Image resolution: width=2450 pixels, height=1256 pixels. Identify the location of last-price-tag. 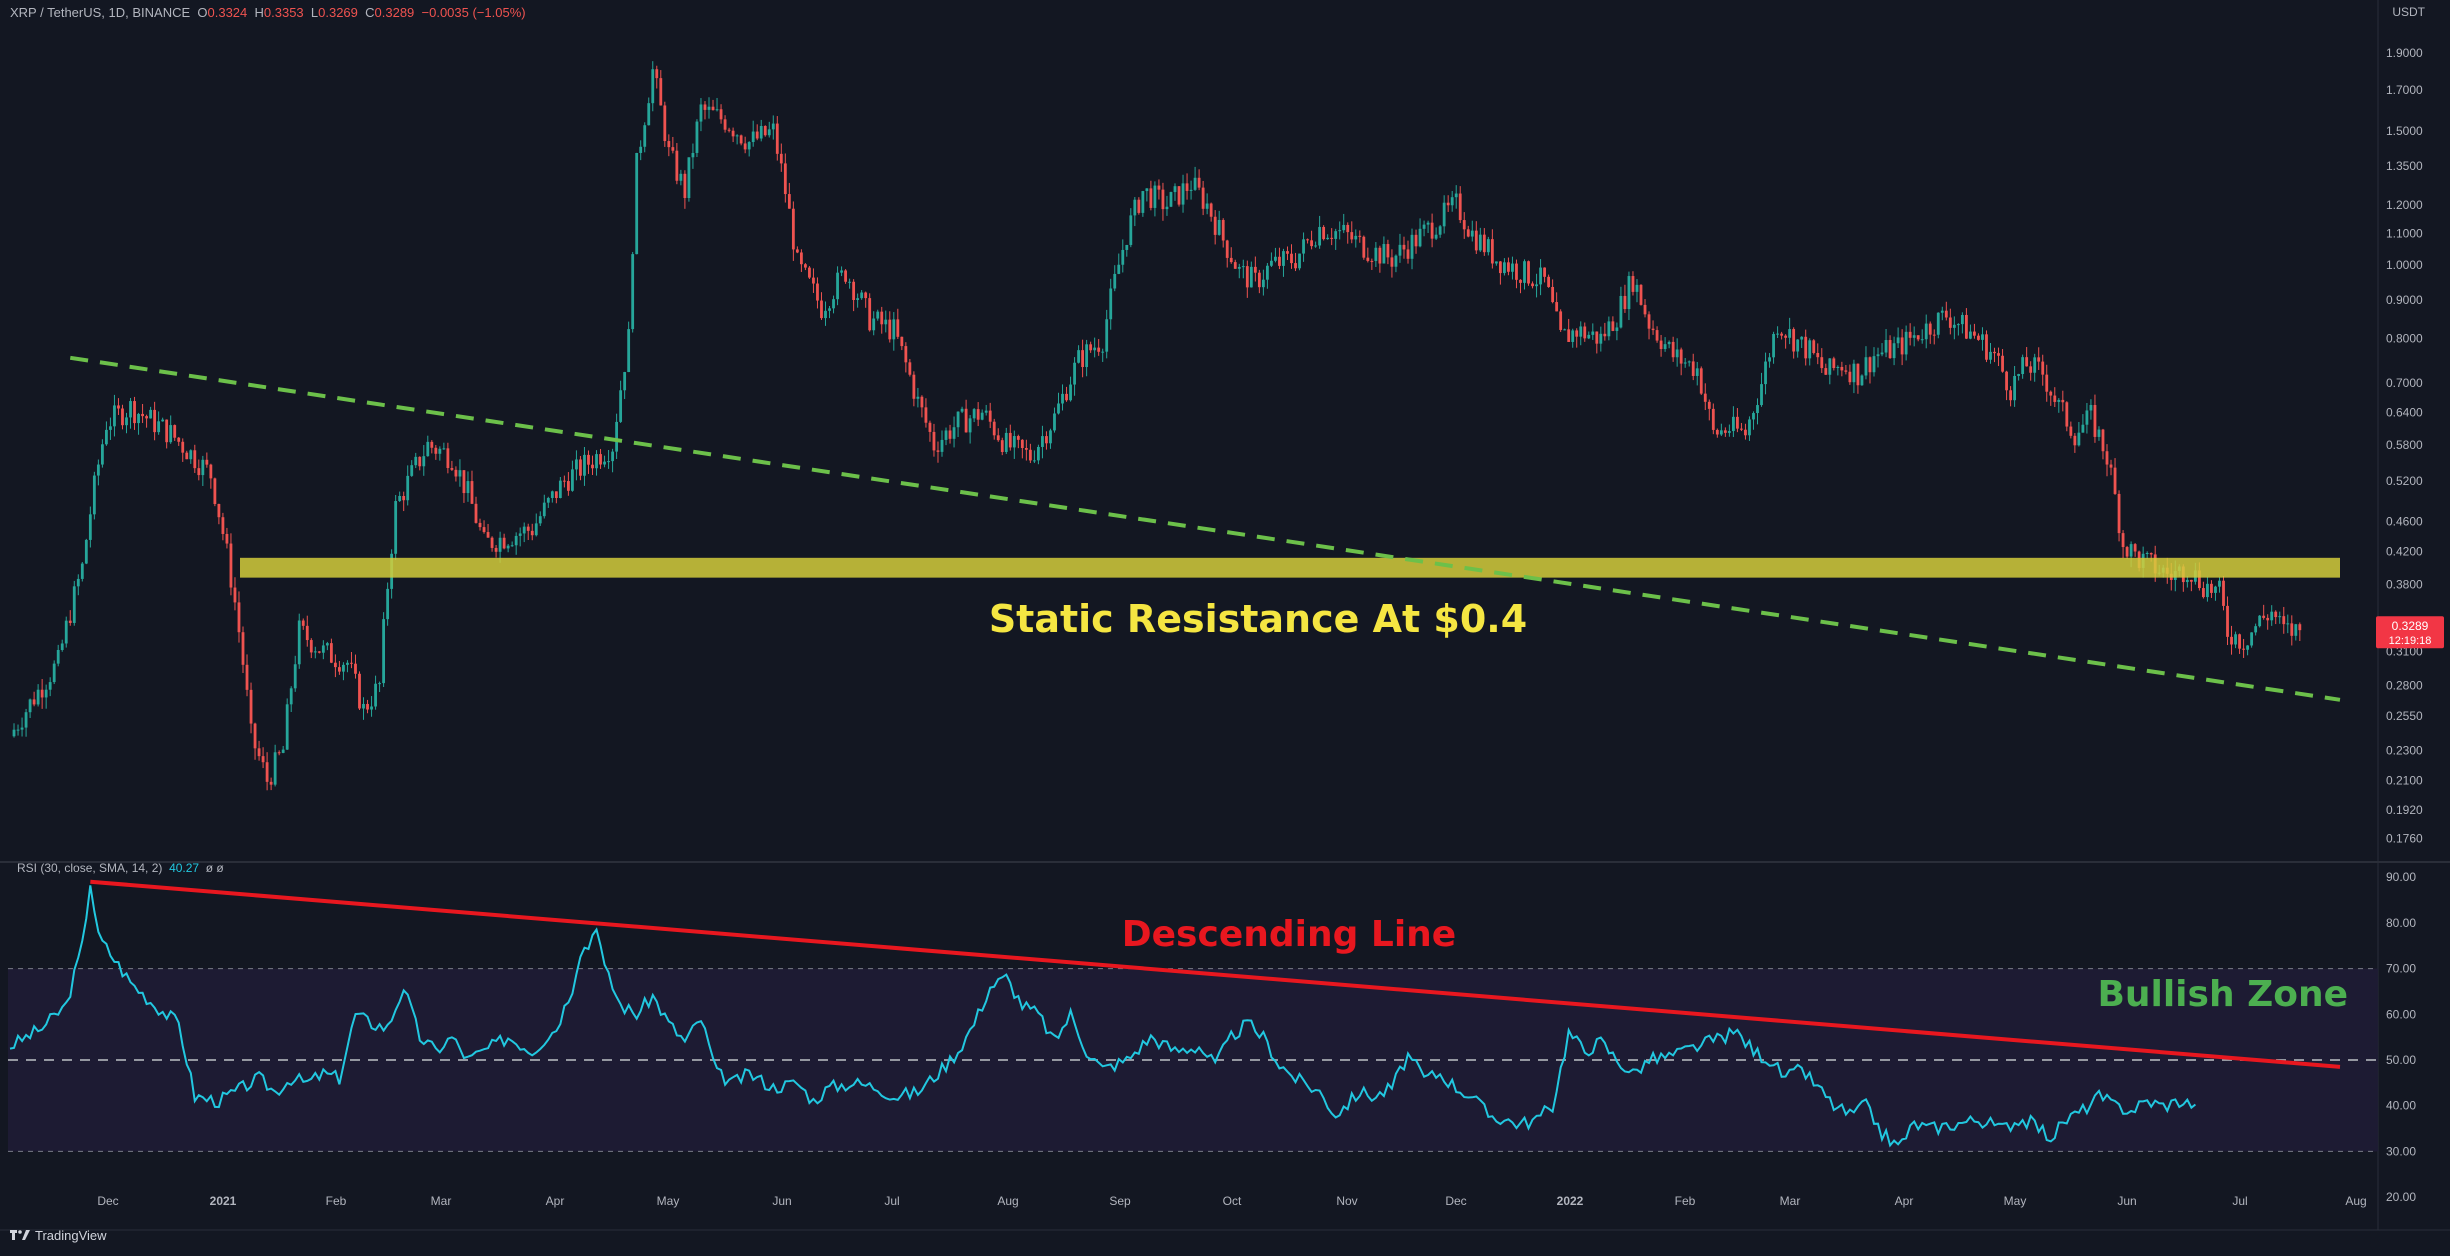
(2410, 632).